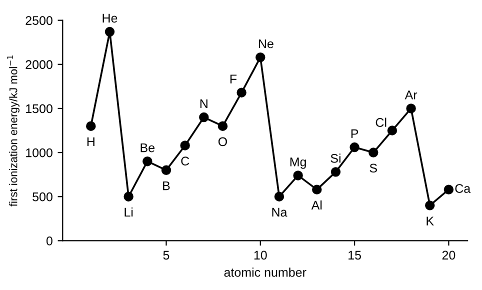  I want to click on x-tick-label: 20, so click(449, 255).